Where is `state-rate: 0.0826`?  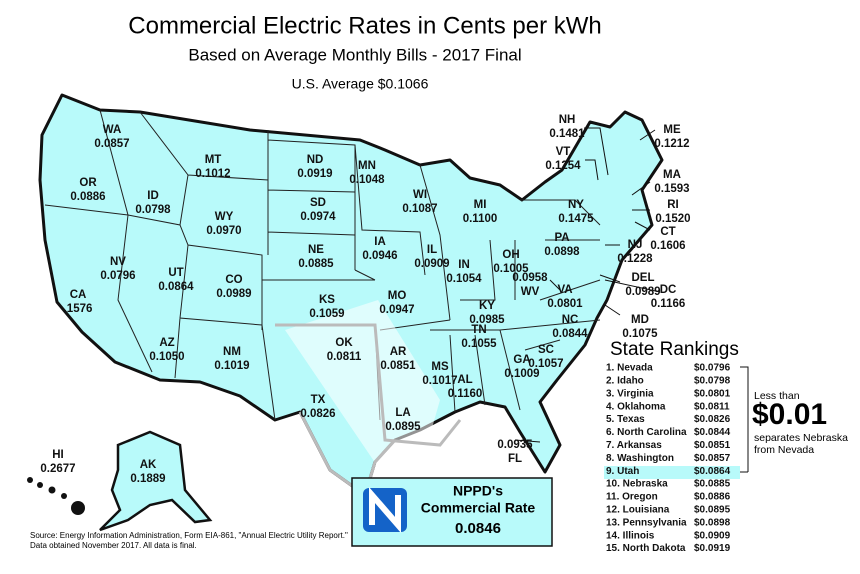
state-rate: 0.0826 is located at coordinates (317, 414).